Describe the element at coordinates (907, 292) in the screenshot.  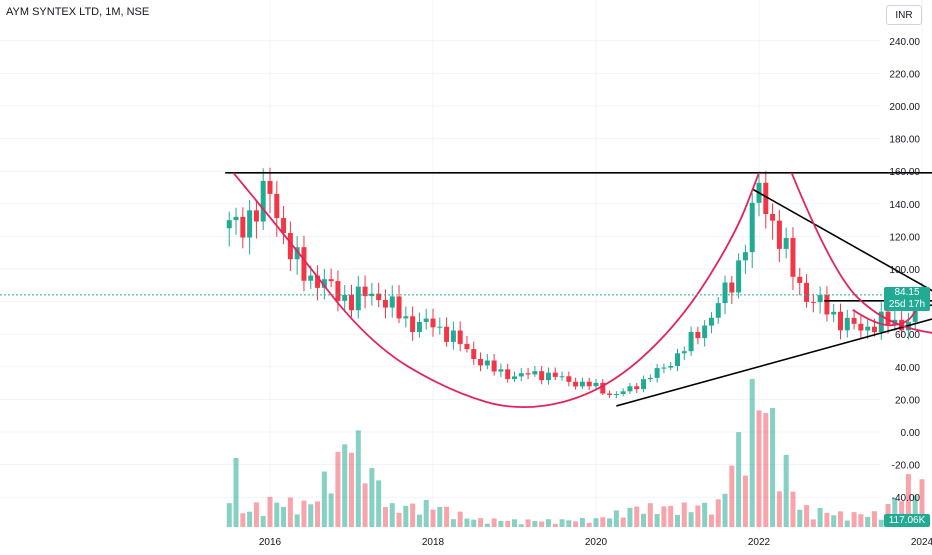
I see `last-price-value: 84.15` at that location.